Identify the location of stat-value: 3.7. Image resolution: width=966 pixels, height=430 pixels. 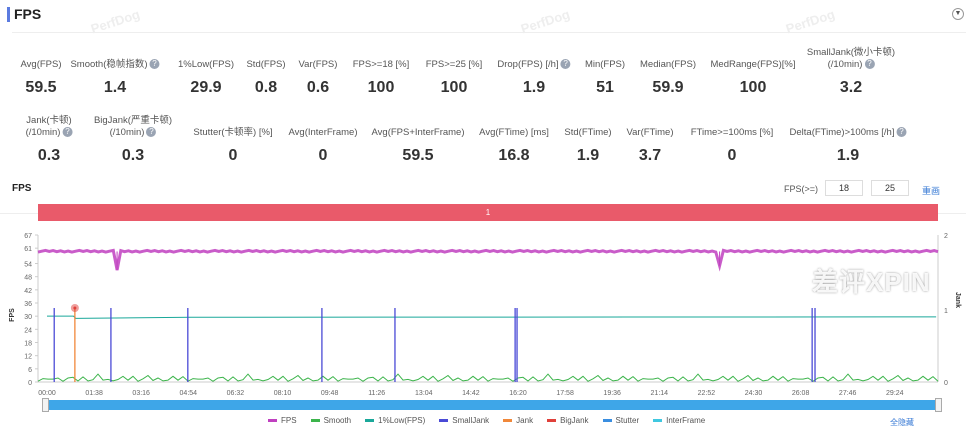
(650, 155).